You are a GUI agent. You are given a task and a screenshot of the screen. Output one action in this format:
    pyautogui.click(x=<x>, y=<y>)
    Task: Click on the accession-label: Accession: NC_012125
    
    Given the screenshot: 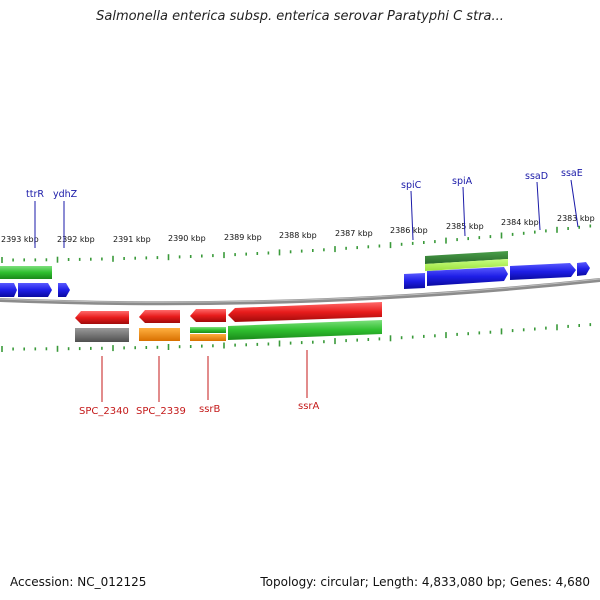 What is the action you would take?
    pyautogui.click(x=78, y=582)
    